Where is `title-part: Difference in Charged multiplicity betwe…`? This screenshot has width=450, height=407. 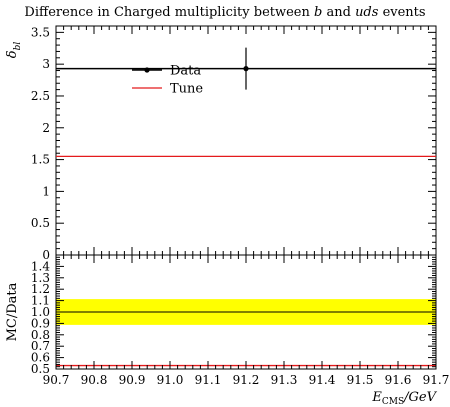
title-part: Difference in Charged multiplicity betwe… is located at coordinates (169, 12).